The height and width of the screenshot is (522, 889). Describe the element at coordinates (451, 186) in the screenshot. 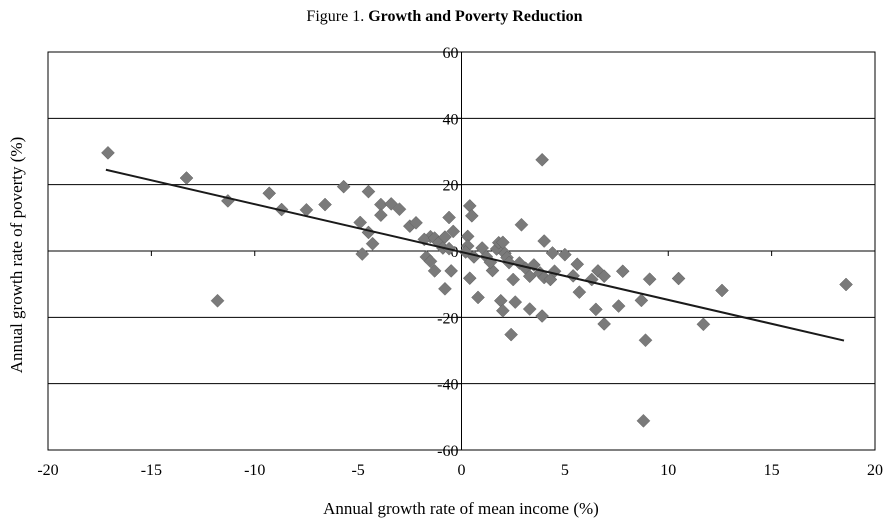

I see `y-tick-label: 20` at that location.